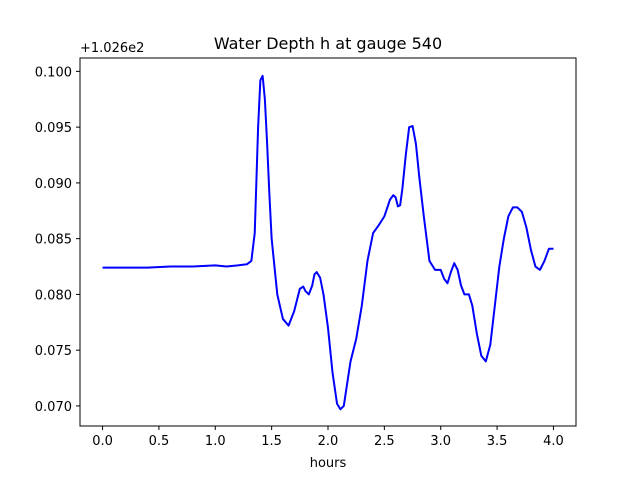 Image resolution: width=640 pixels, height=480 pixels. What do you see at coordinates (53, 351) in the screenshot?
I see `y-tick-label: 0.075` at bounding box center [53, 351].